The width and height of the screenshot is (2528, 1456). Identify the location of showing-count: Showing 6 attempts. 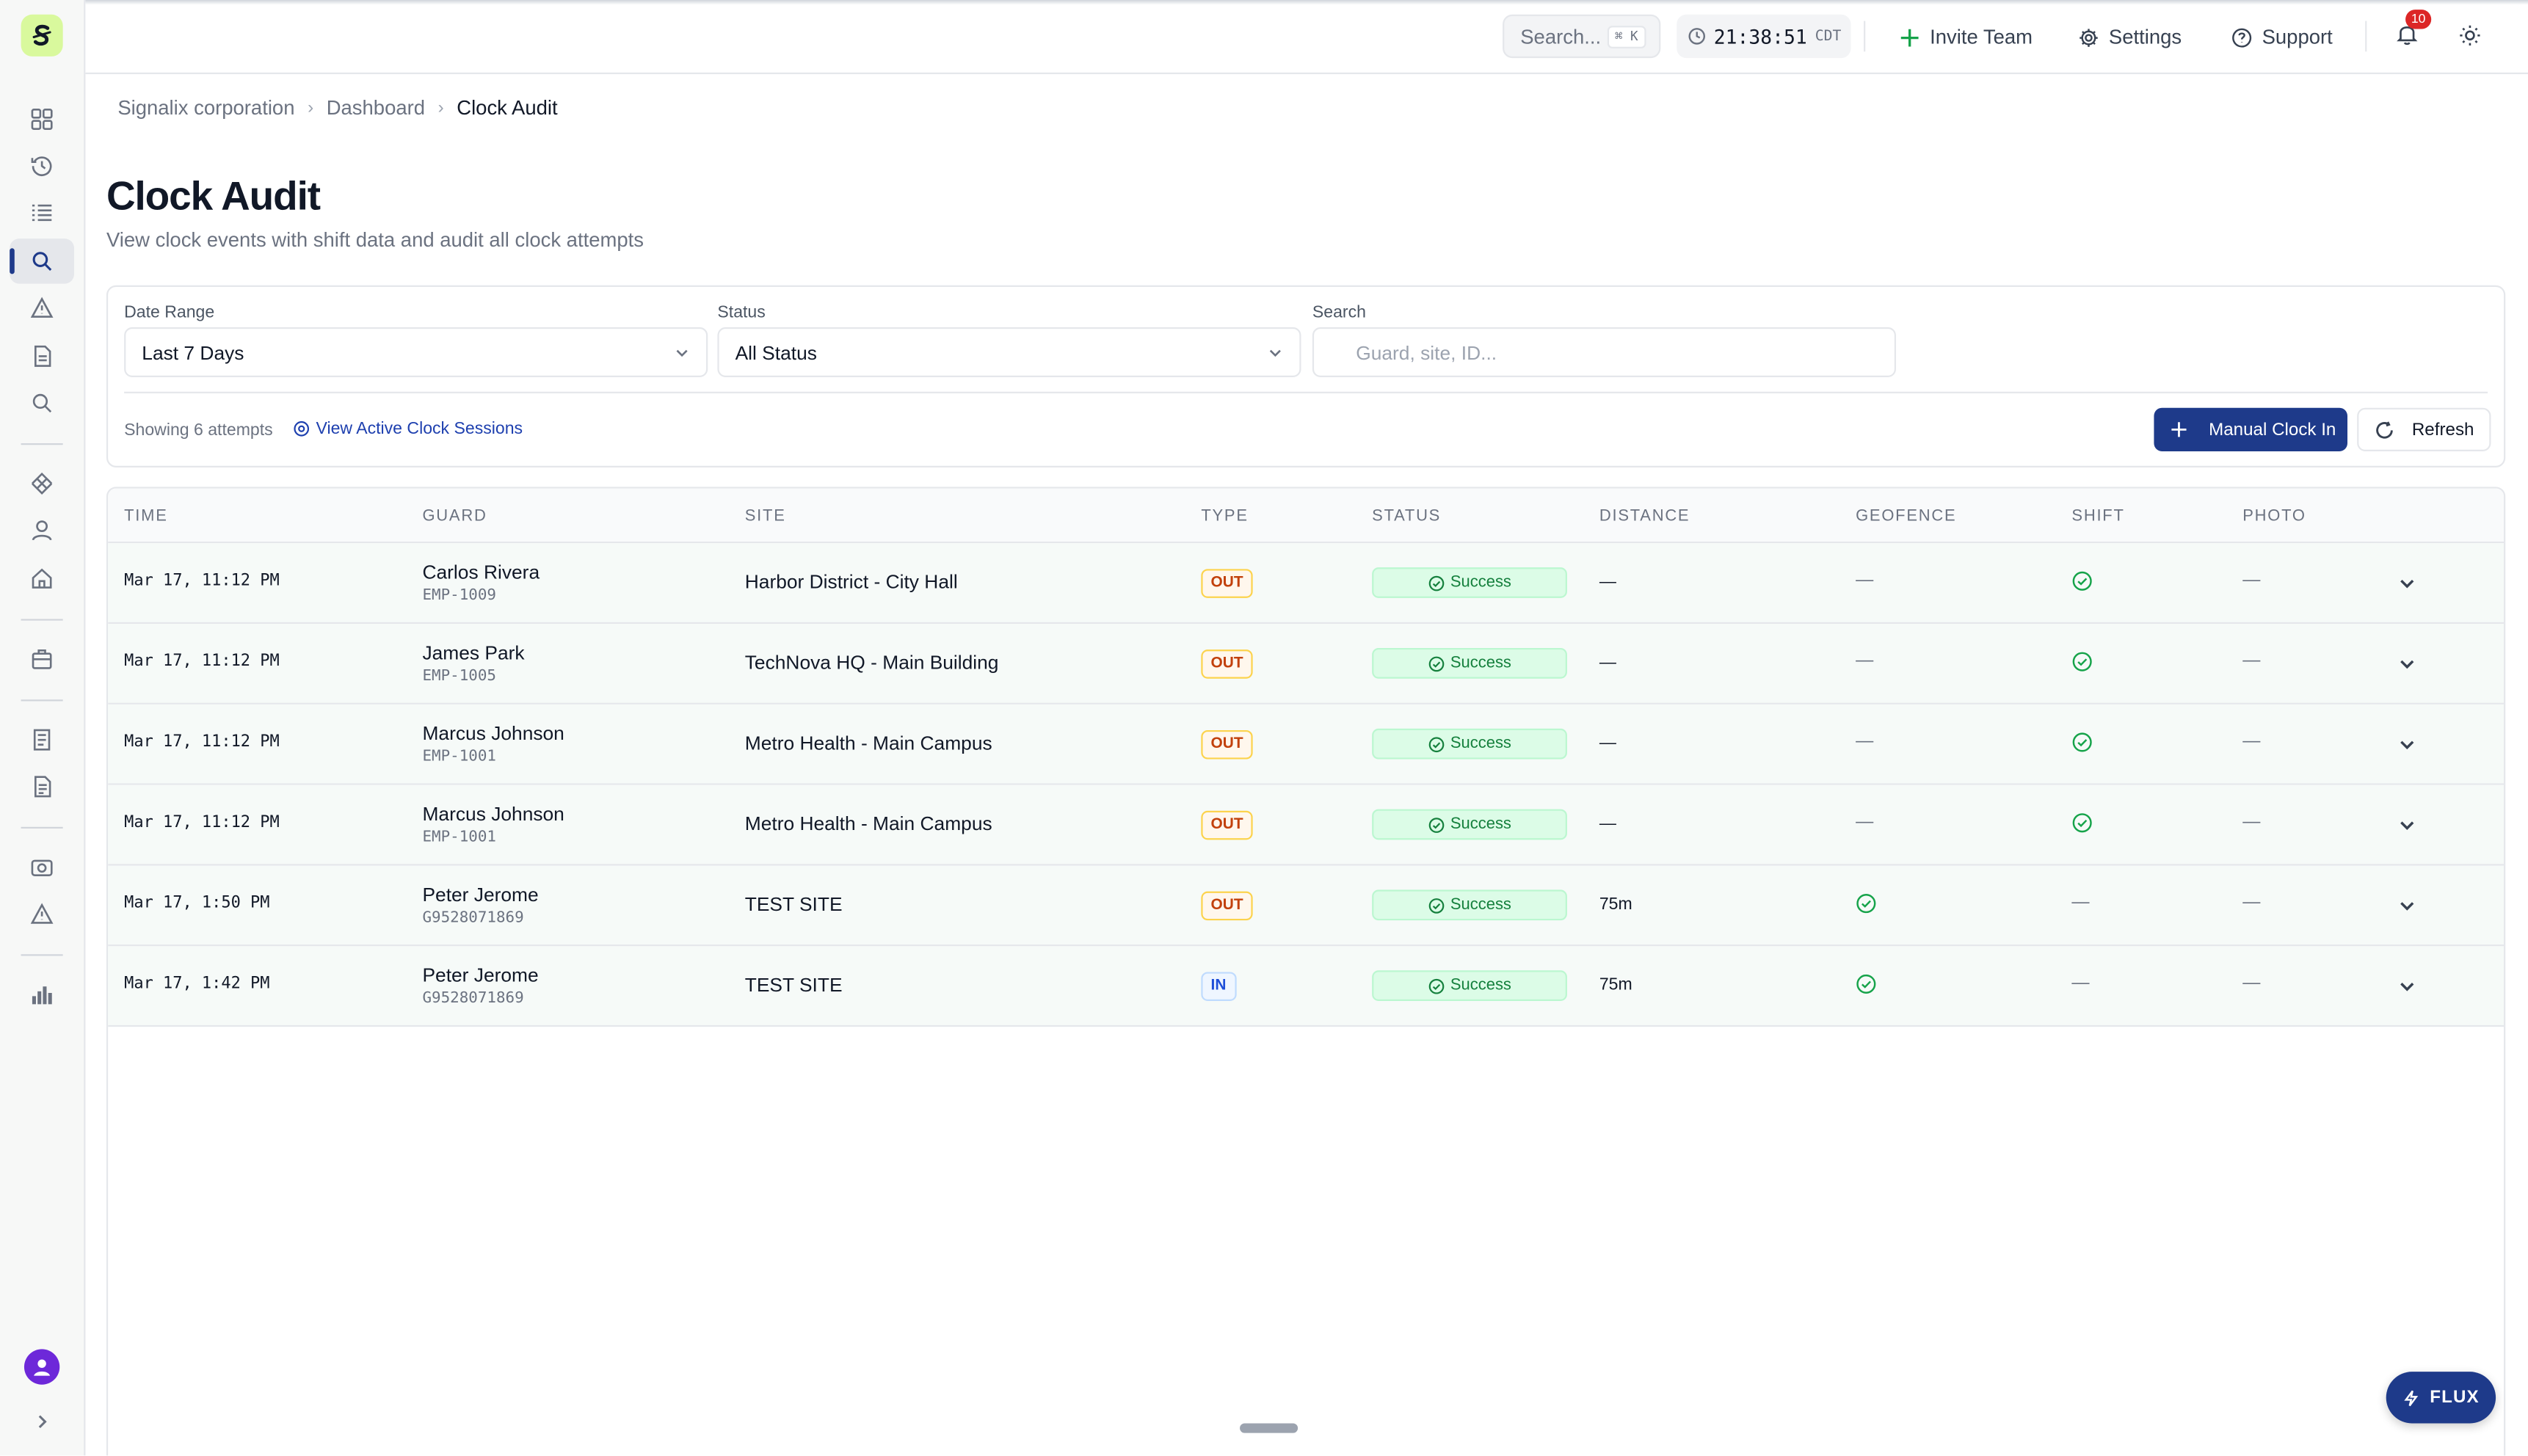
(198, 430).